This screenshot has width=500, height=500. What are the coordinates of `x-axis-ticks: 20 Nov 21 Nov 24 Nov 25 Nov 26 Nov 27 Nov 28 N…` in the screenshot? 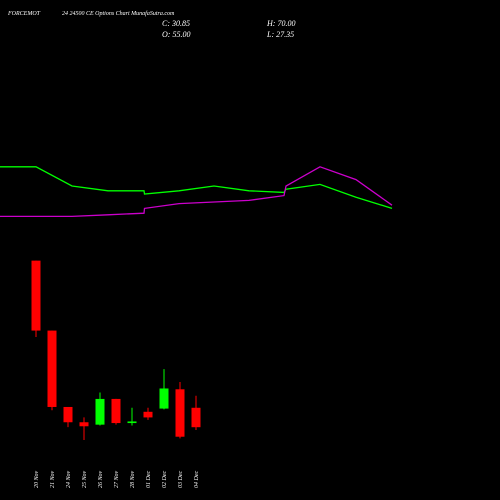 It's located at (117, 479).